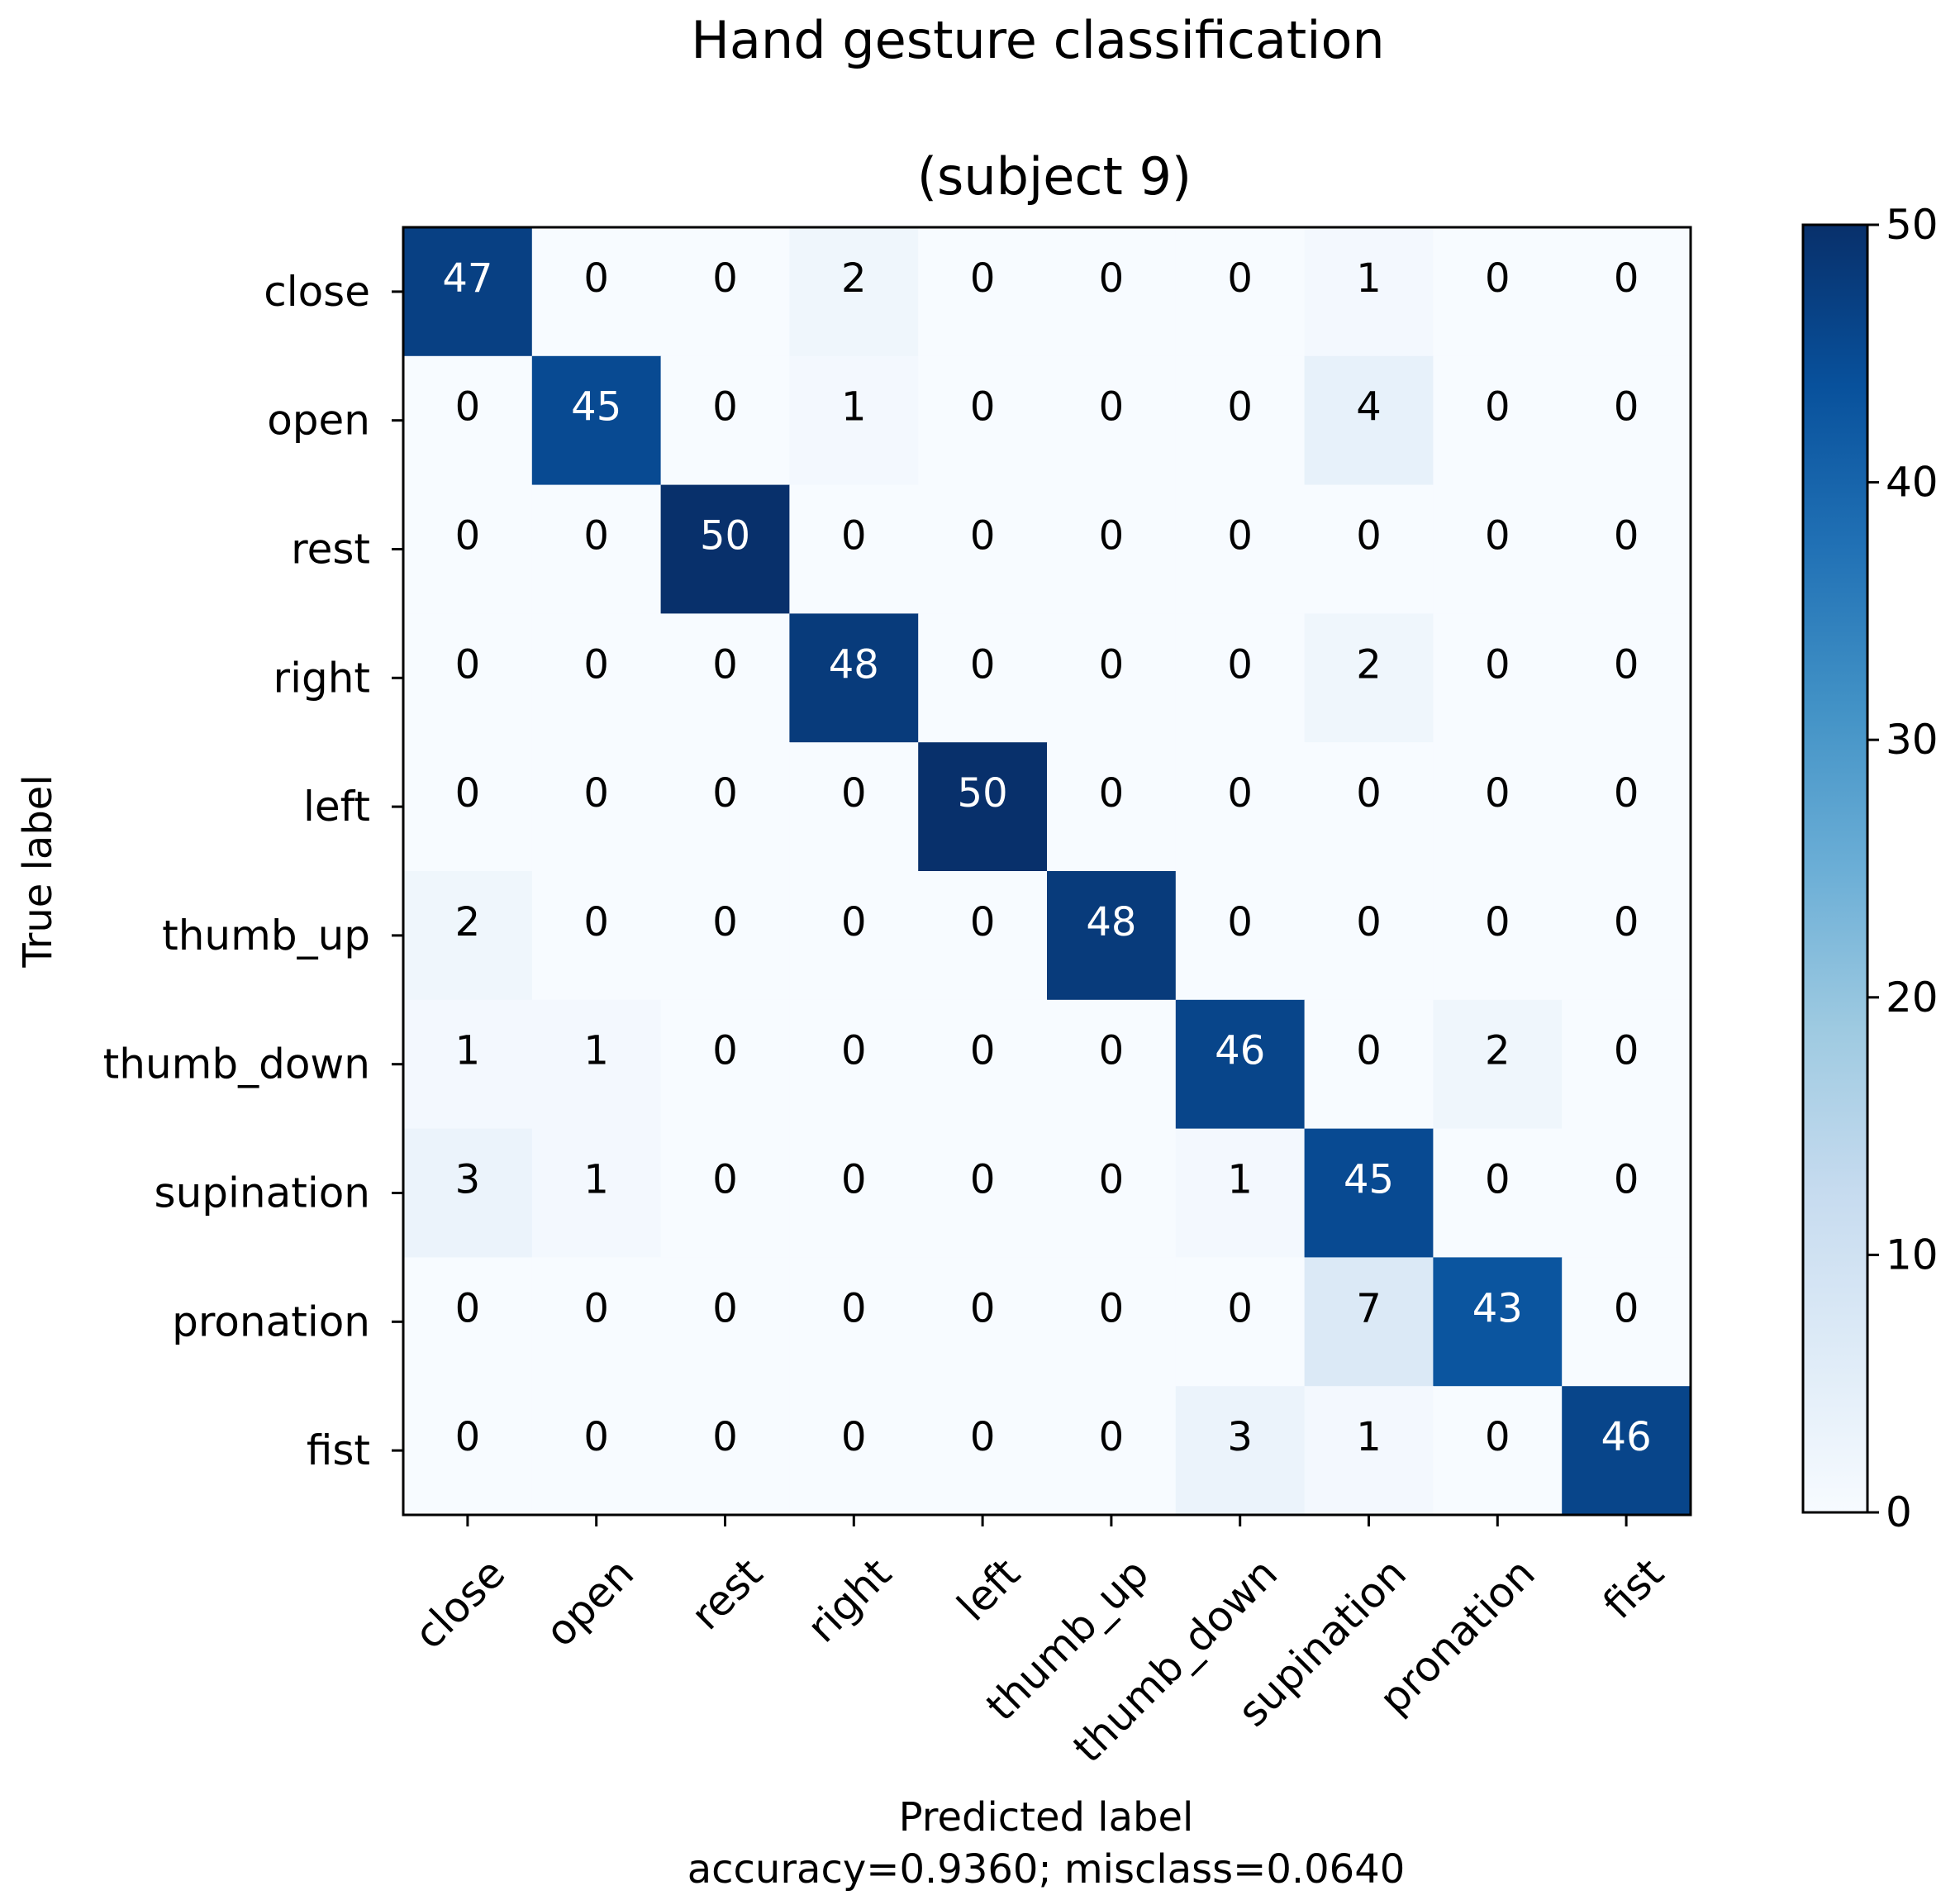  Describe the element at coordinates (596, 407) in the screenshot. I see `cell-value-label: 45` at that location.